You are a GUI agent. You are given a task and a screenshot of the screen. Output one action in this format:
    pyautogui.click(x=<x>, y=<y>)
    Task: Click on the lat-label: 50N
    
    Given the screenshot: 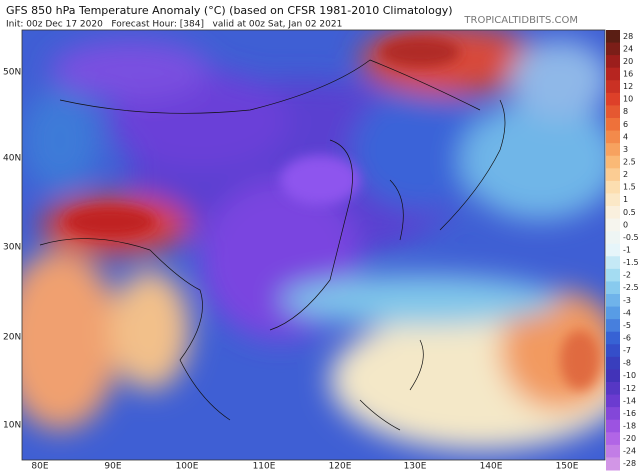 What is the action you would take?
    pyautogui.click(x=12, y=73)
    